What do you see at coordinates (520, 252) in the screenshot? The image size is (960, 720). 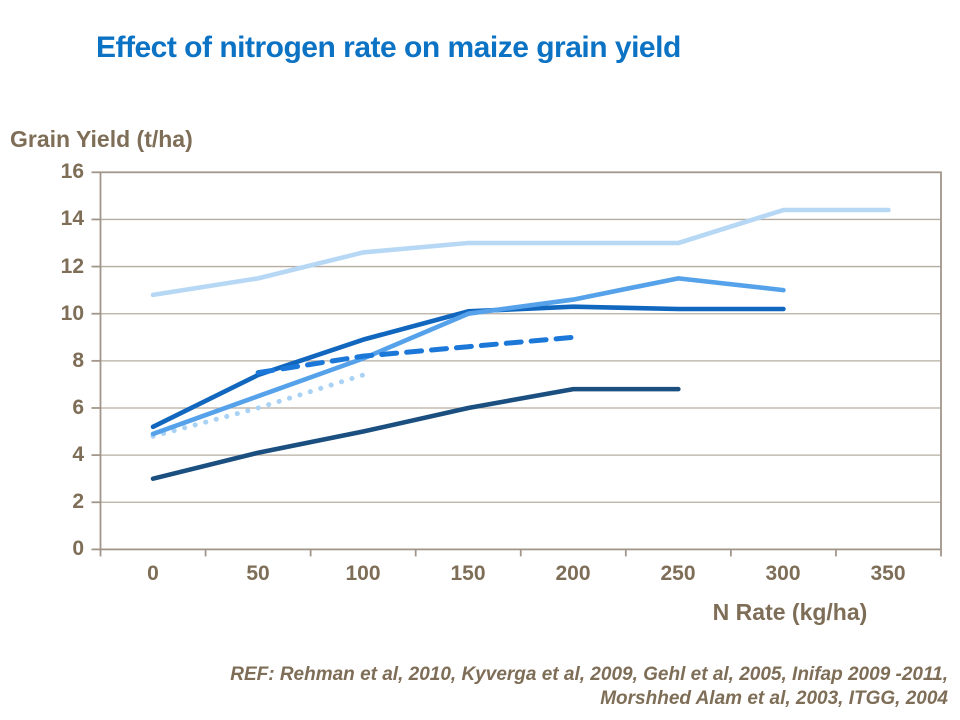 I see `series-light-blue-solid` at bounding box center [520, 252].